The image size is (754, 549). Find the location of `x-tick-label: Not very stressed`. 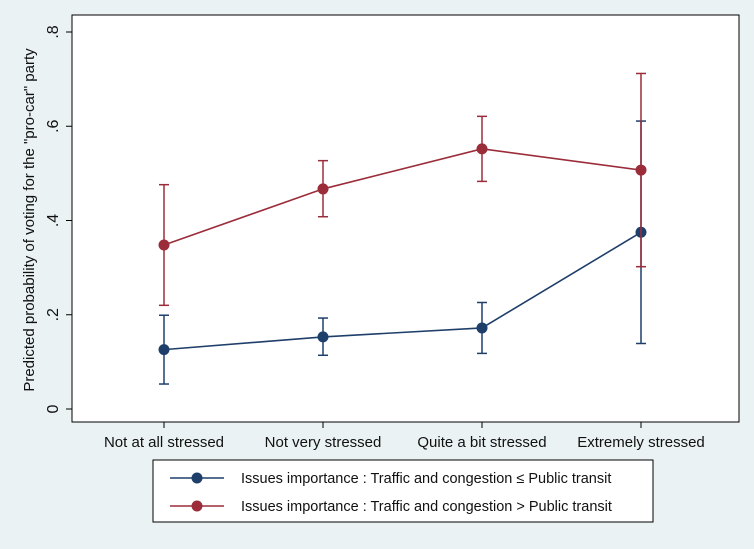

x-tick-label: Not very stressed is located at coordinates (323, 442).